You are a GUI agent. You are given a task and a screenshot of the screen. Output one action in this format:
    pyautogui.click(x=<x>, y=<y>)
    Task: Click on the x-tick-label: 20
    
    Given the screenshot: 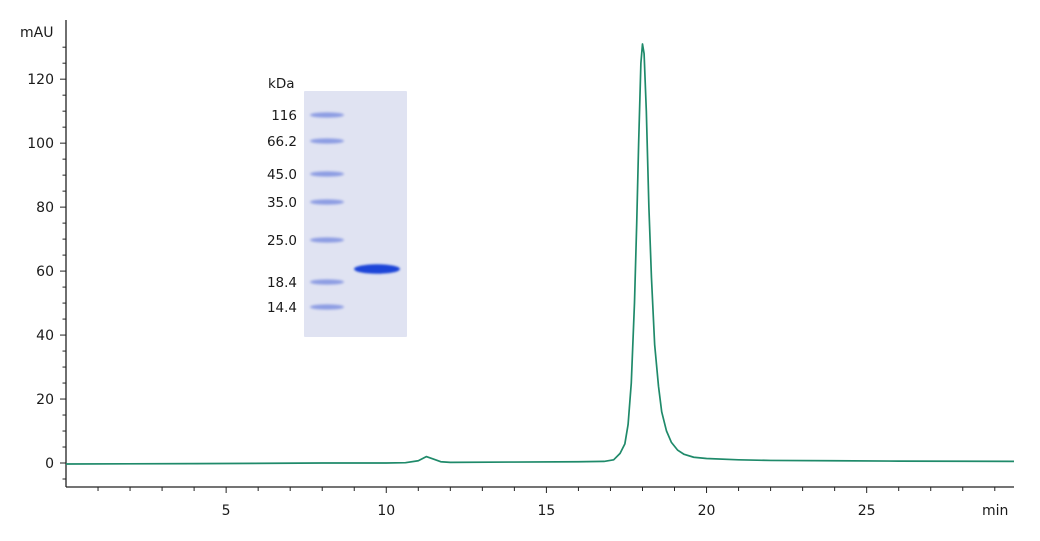 What is the action you would take?
    pyautogui.click(x=707, y=511)
    